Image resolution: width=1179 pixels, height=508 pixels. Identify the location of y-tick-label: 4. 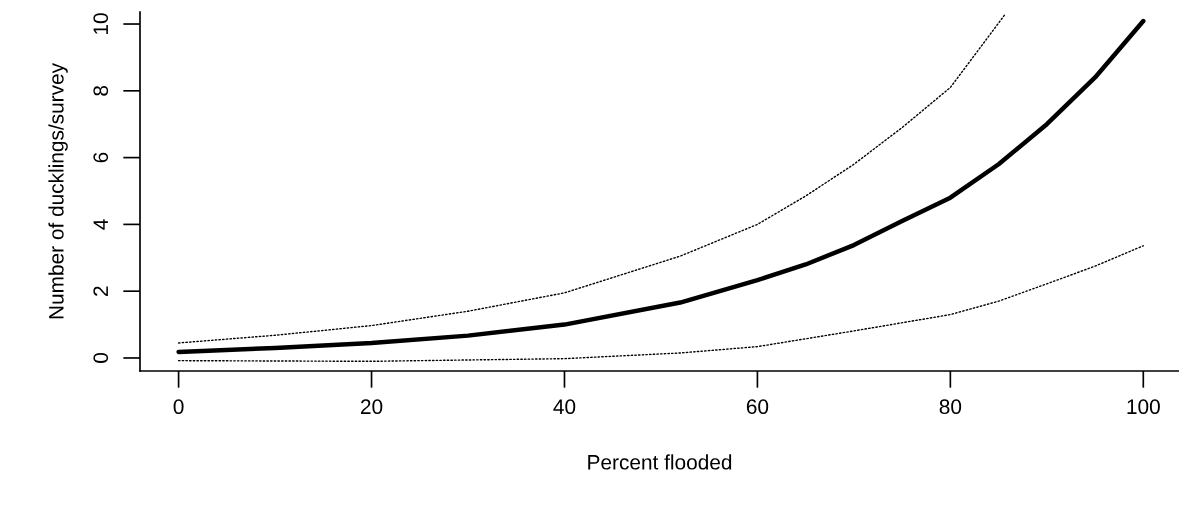
(100, 224).